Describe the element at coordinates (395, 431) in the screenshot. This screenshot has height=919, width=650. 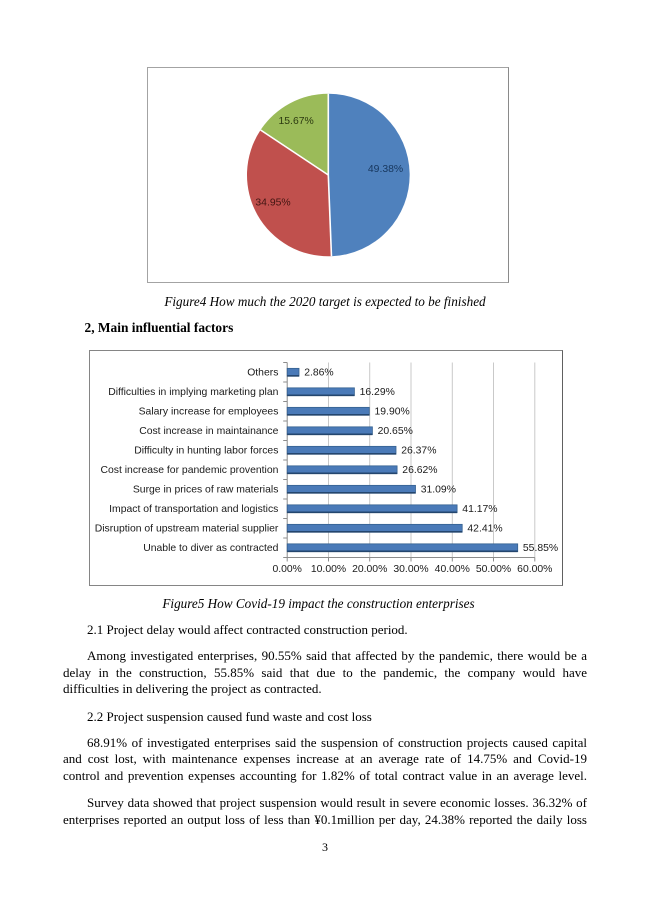
I see `svg-text: 20.65%` at that location.